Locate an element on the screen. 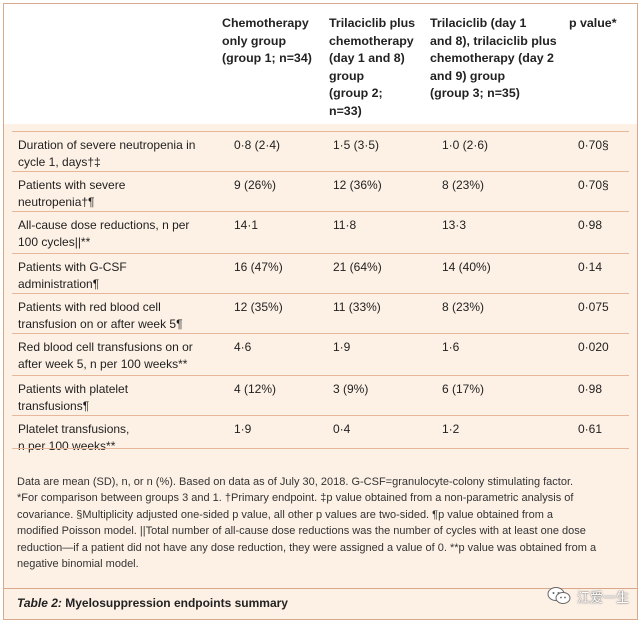  header-line: Trilaciclib (day 1 is located at coordinates (478, 23).